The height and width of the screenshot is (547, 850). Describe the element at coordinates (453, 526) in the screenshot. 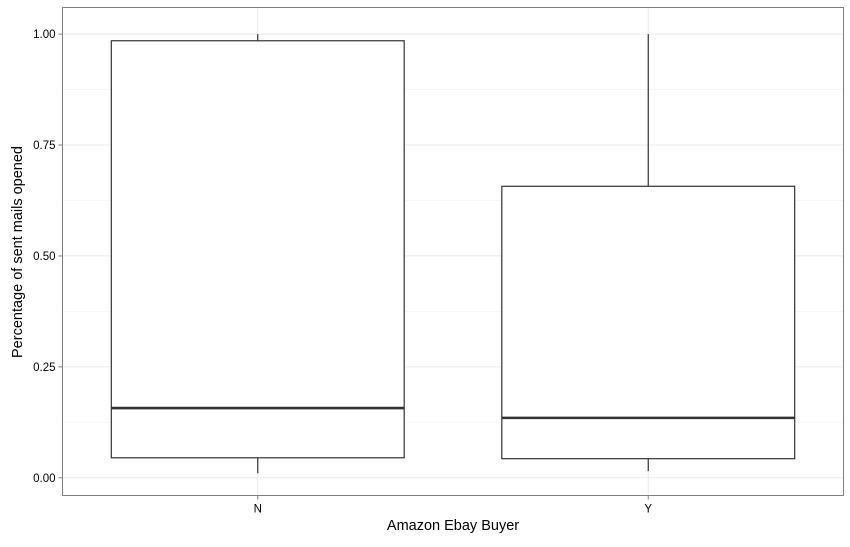

I see `x-axis-title: Amazon Ebay Buyer` at that location.